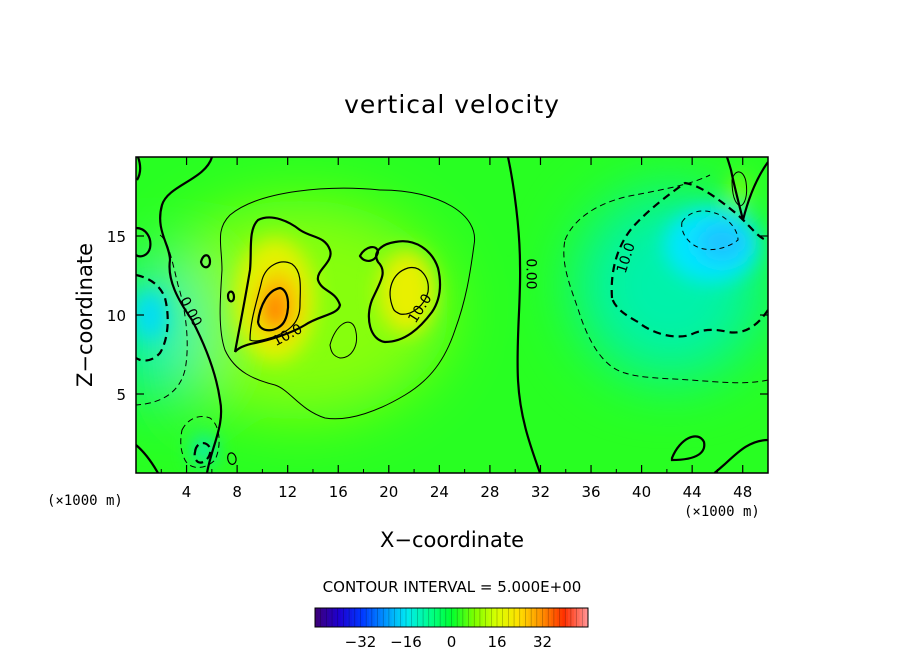 Image resolution: width=904 pixels, height=654 pixels. What do you see at coordinates (287, 492) in the screenshot?
I see `x-tick-label: 12` at bounding box center [287, 492].